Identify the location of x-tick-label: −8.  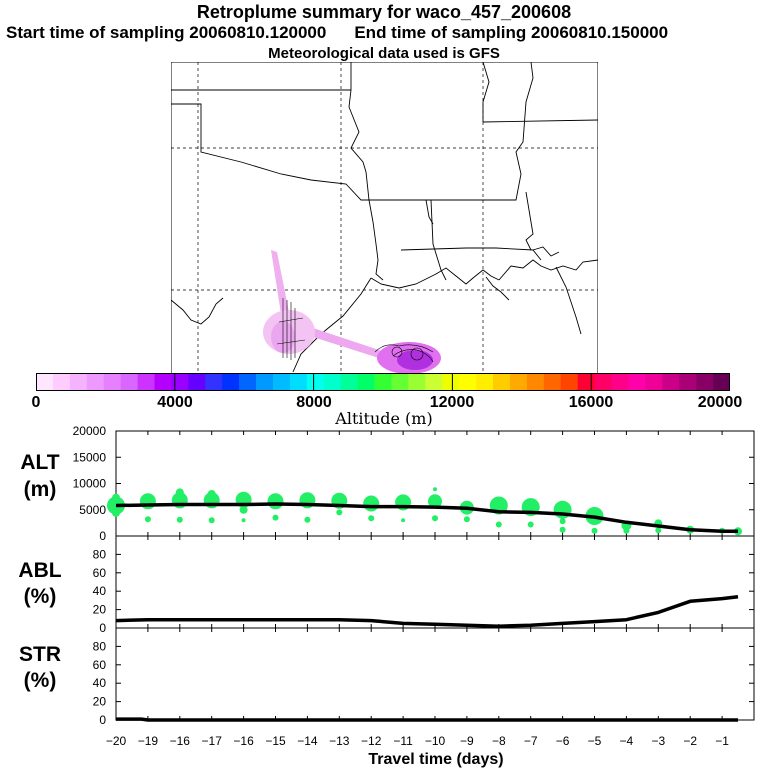
(499, 741).